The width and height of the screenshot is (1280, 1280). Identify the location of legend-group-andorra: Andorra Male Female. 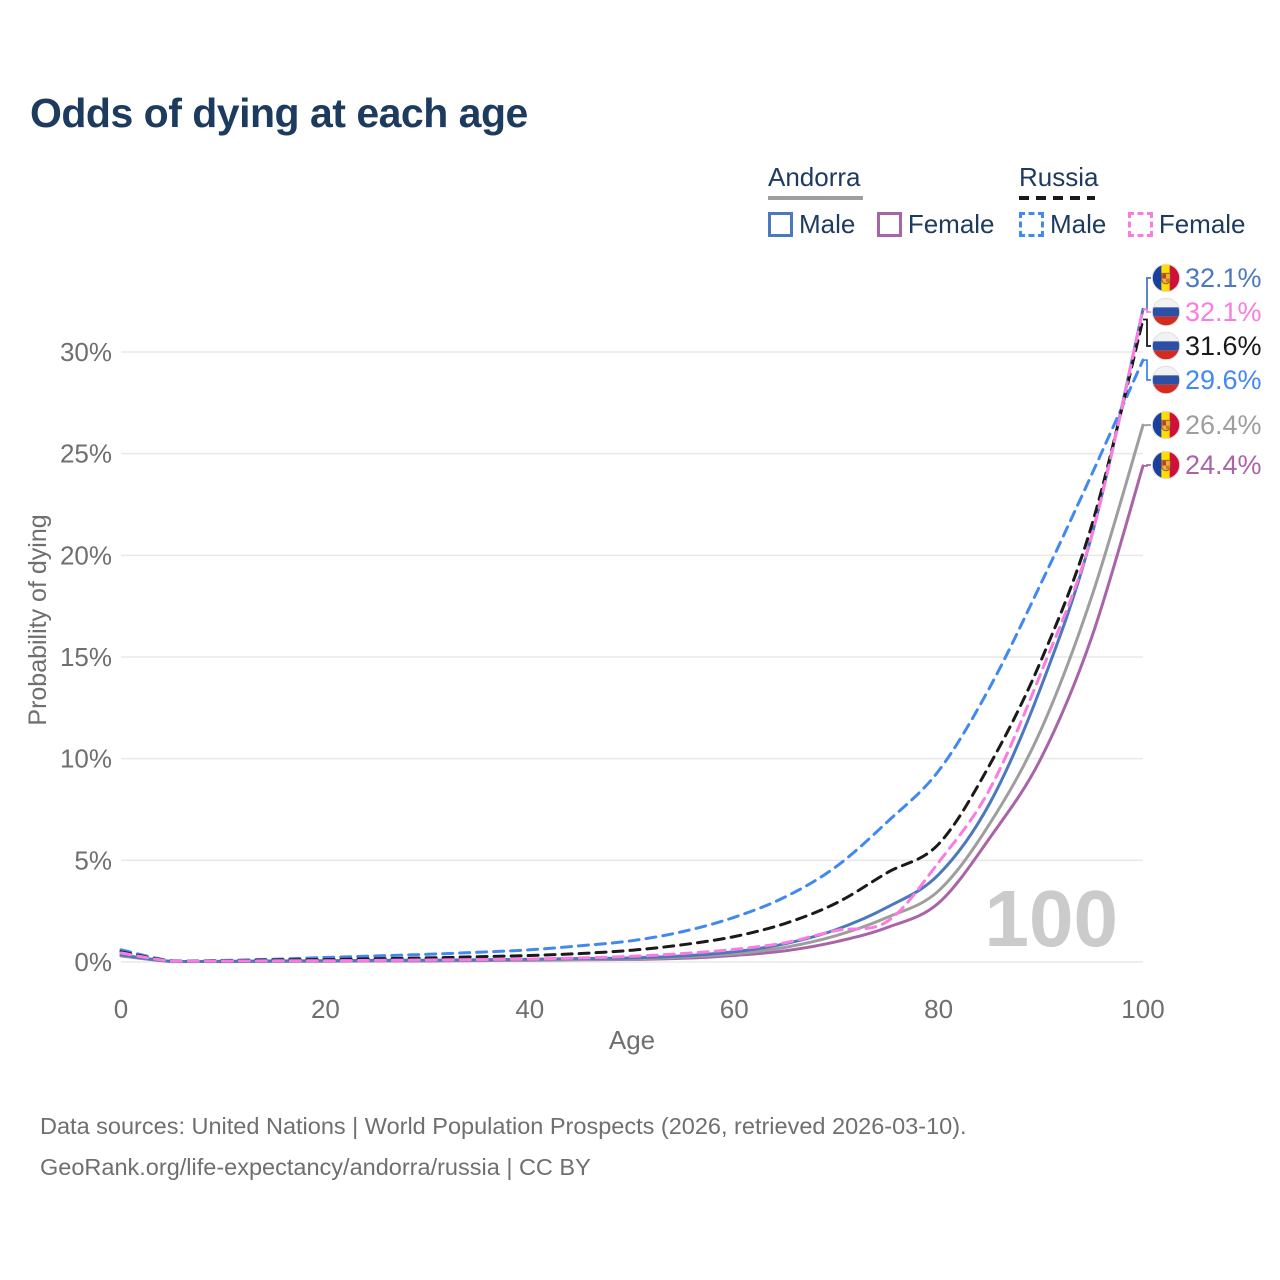
(890, 201).